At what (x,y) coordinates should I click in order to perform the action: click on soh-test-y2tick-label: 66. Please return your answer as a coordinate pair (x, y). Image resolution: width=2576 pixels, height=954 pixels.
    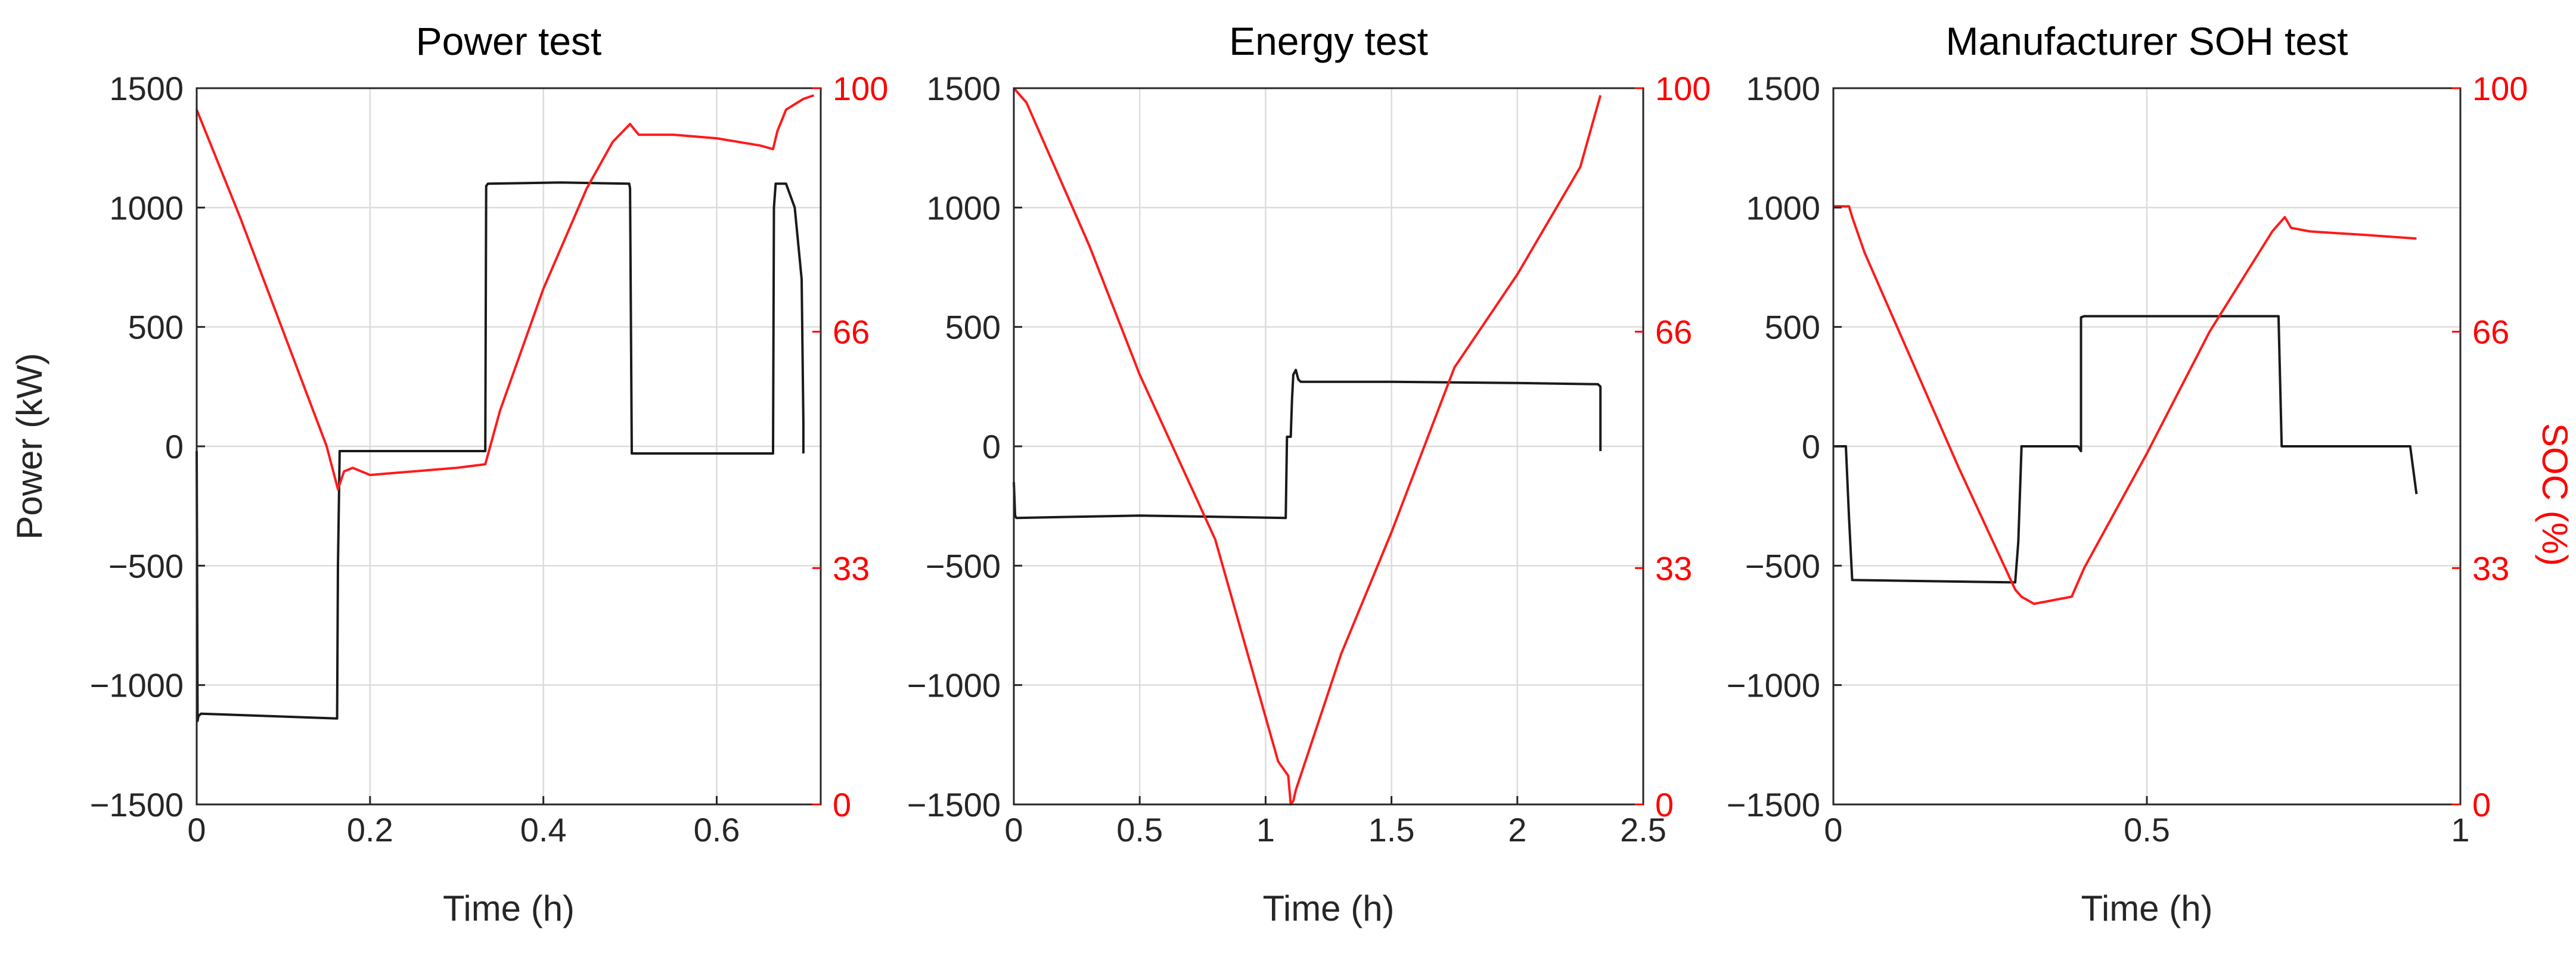
    Looking at the image, I should click on (2490, 332).